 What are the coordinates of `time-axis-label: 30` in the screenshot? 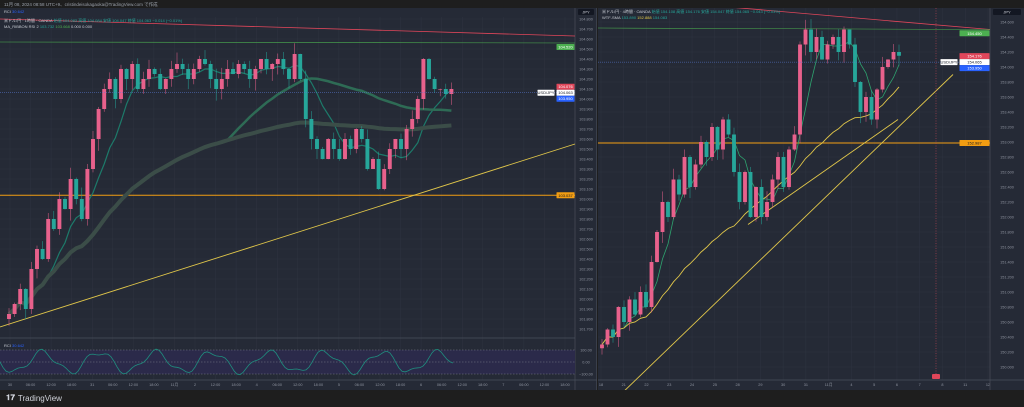 It's located at (783, 385).